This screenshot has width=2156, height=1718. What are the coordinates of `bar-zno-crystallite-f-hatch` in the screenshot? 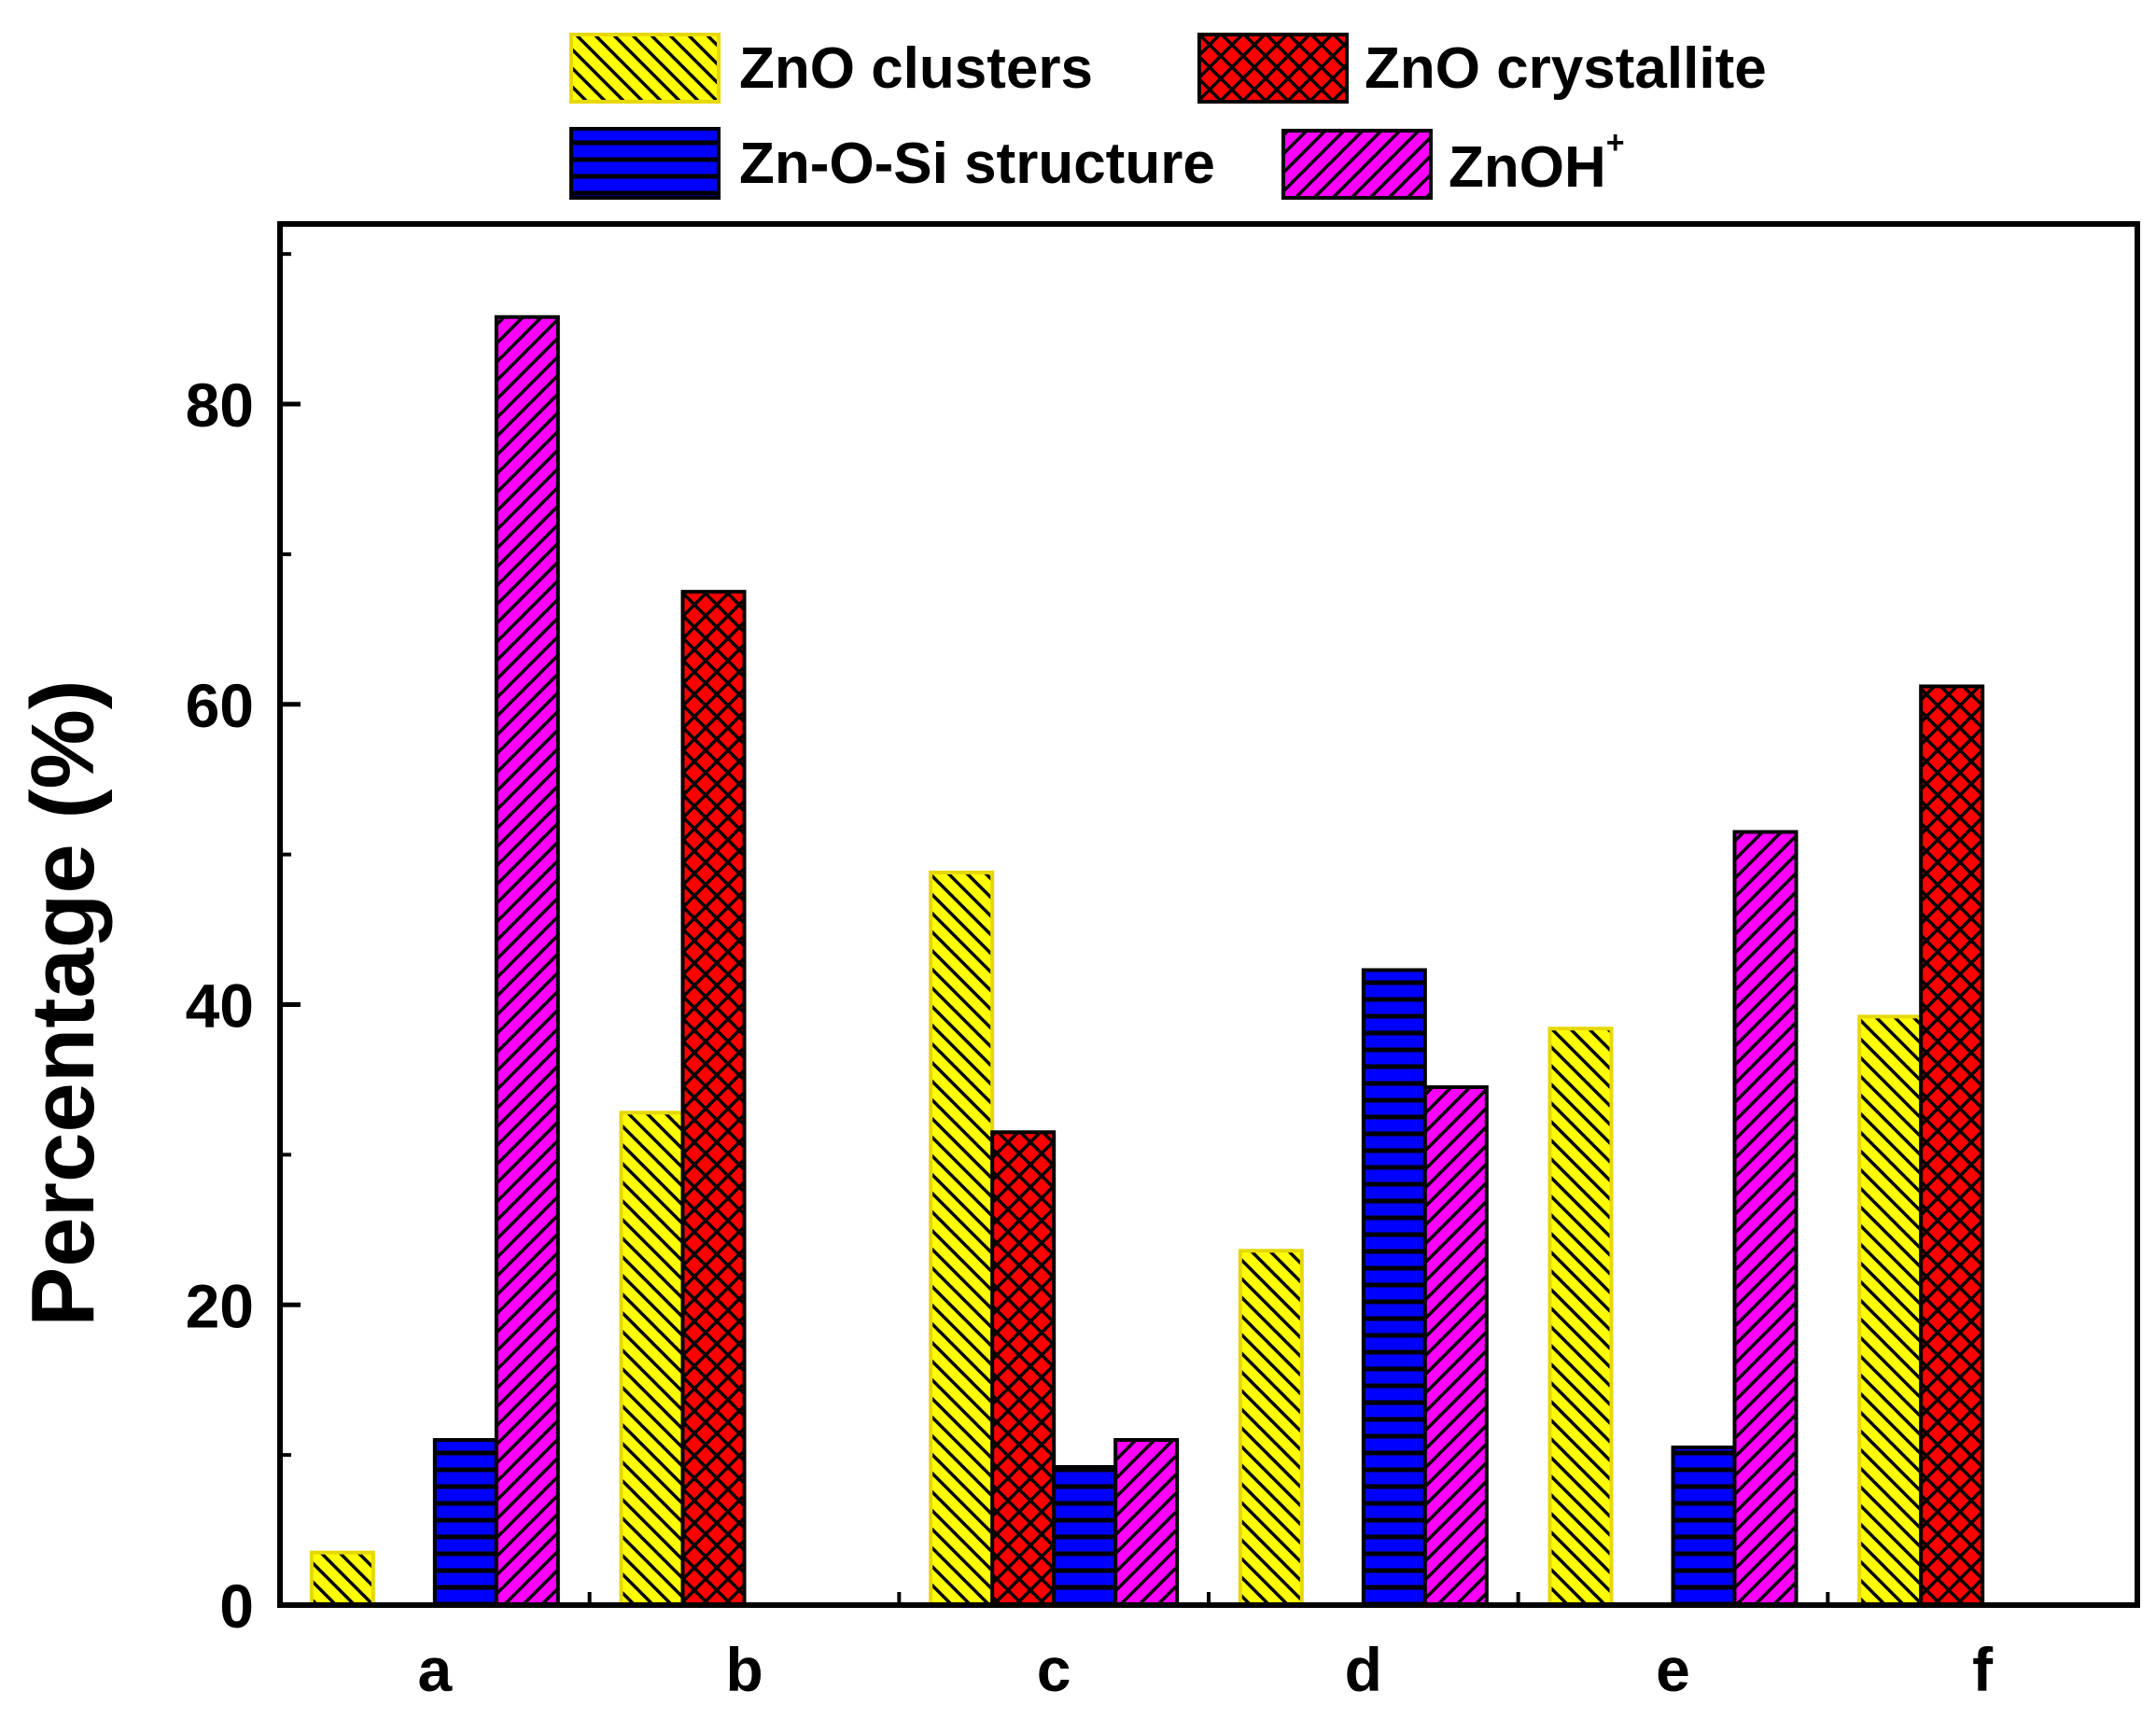 It's located at (1952, 1145).